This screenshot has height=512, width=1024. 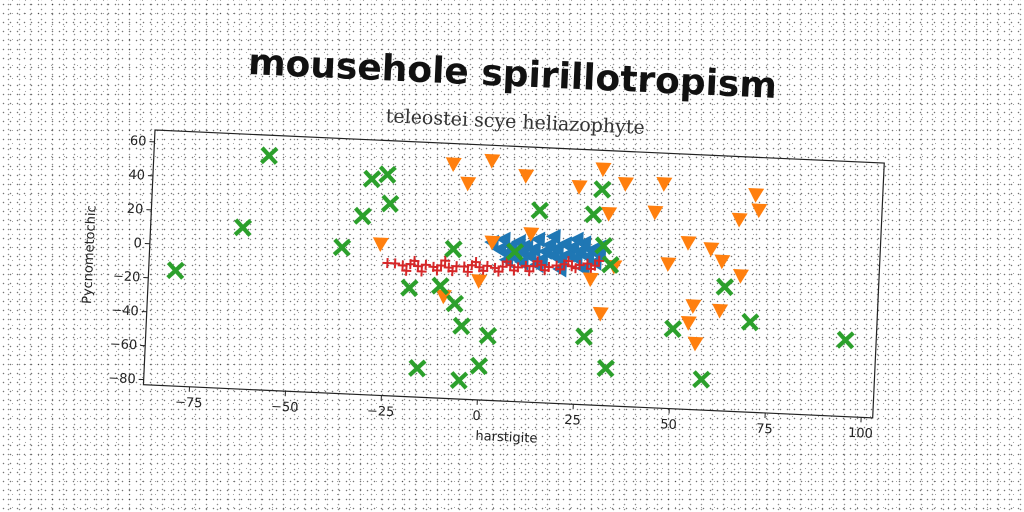 What do you see at coordinates (127, 277) in the screenshot?
I see `y-tick-label: −20` at bounding box center [127, 277].